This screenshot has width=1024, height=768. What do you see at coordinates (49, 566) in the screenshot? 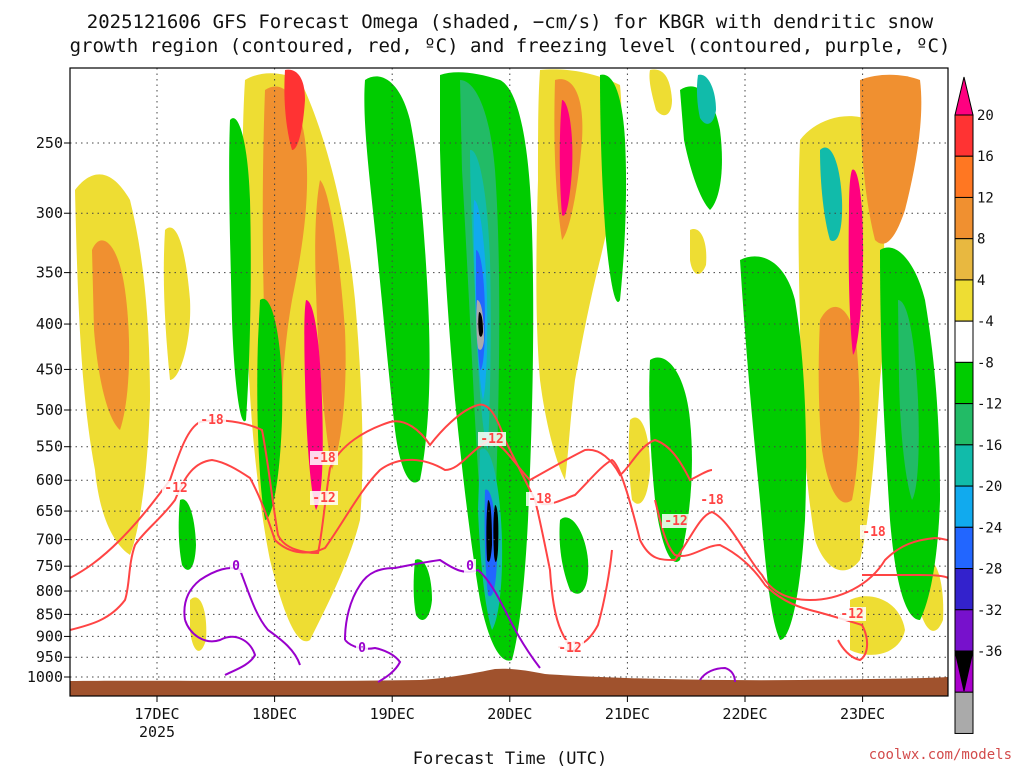
I see `y-tick-label: 750` at bounding box center [49, 566].